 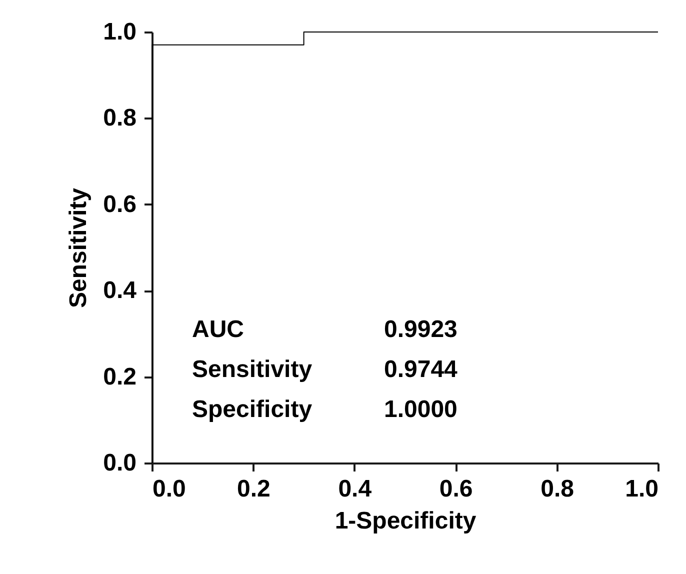 What do you see at coordinates (405, 521) in the screenshot?
I see `x-axis-title: 1-Specificity` at bounding box center [405, 521].